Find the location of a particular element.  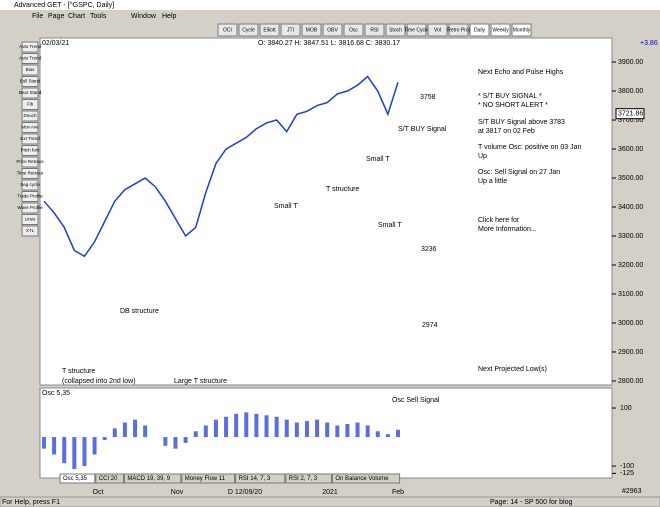

side-tool-label: Price Retrace is located at coordinates (30, 161).